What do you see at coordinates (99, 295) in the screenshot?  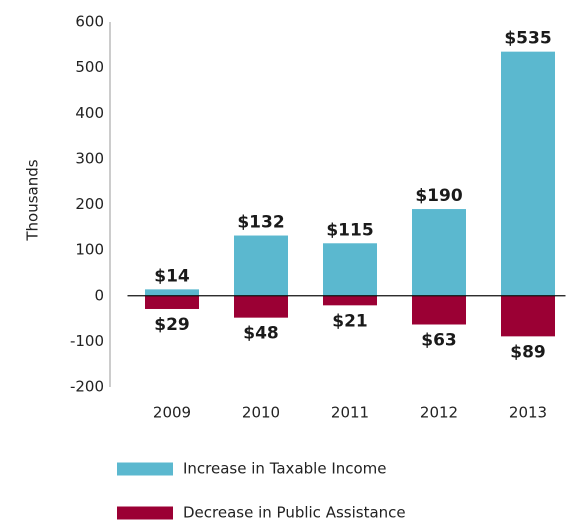 I see `y-tick-label: 0` at bounding box center [99, 295].